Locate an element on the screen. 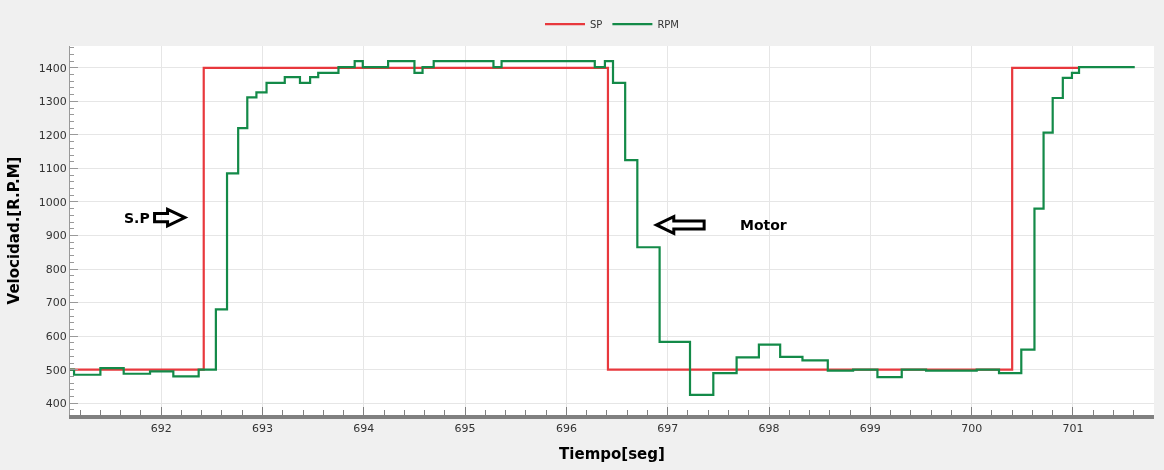 Image resolution: width=1164 pixels, height=470 pixels. x-tick-label: 701 is located at coordinates (1073, 429).